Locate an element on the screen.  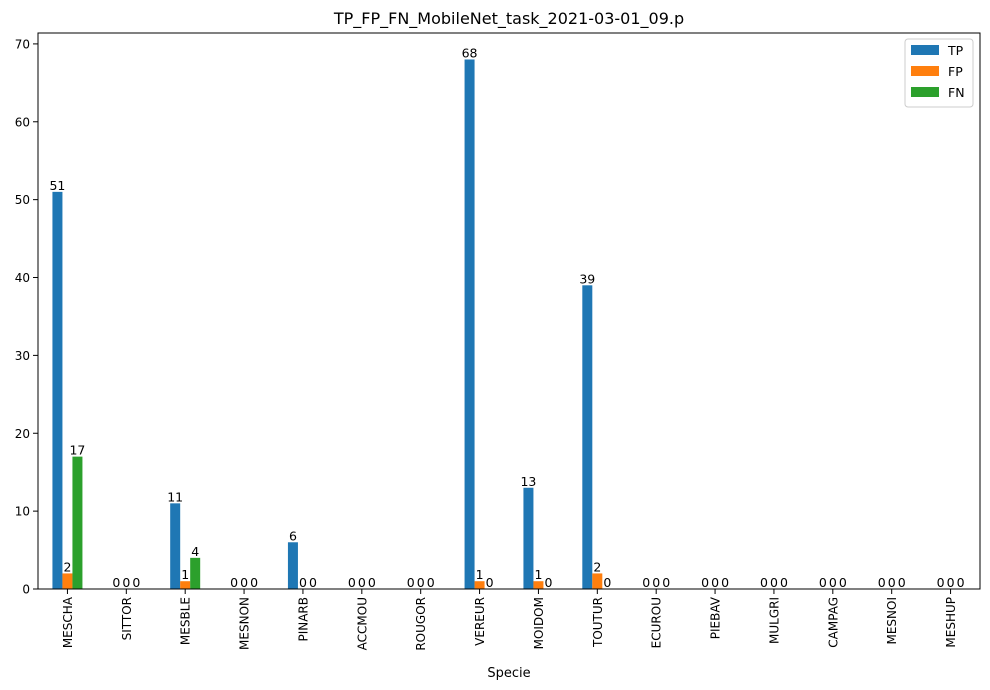
bar-tp-pinarb is located at coordinates (292, 565).